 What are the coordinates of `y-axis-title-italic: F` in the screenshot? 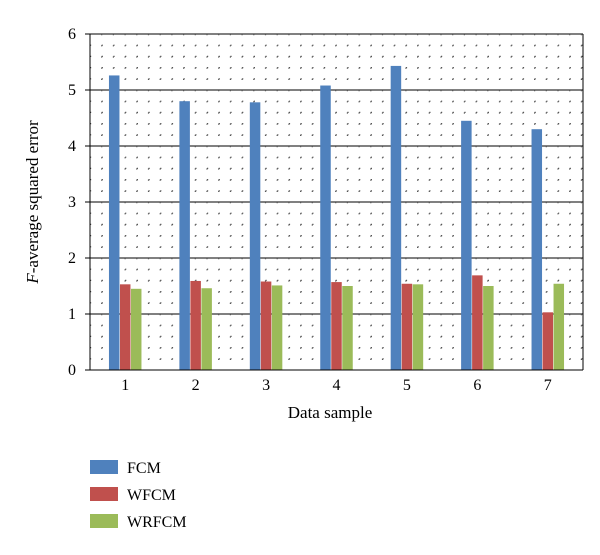 It's located at (32, 279).